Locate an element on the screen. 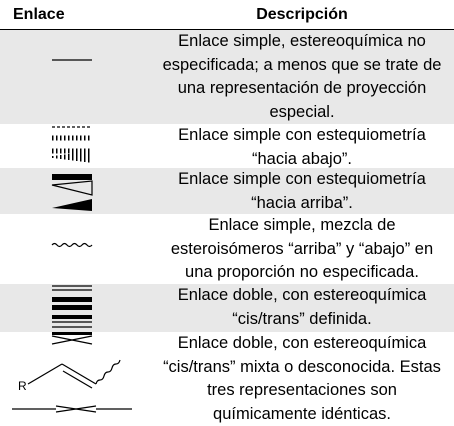 Image resolution: width=454 pixels, height=426 pixels. r-label: R is located at coordinates (22, 386).